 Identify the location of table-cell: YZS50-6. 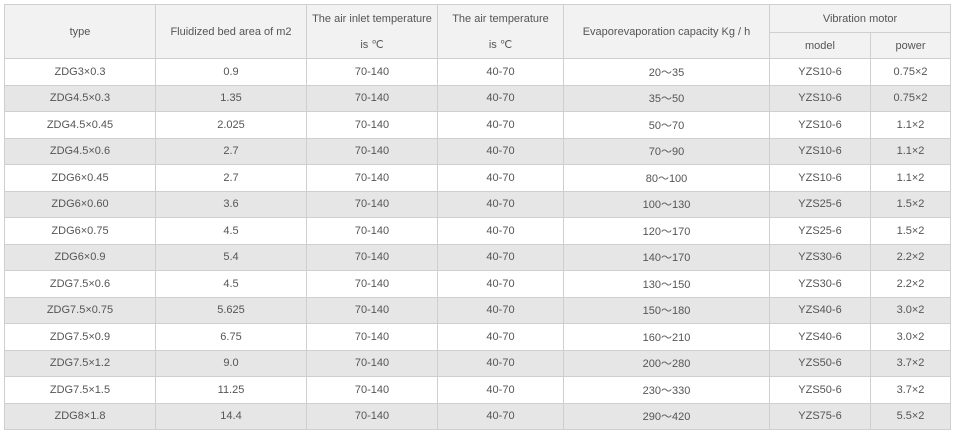
(820, 363).